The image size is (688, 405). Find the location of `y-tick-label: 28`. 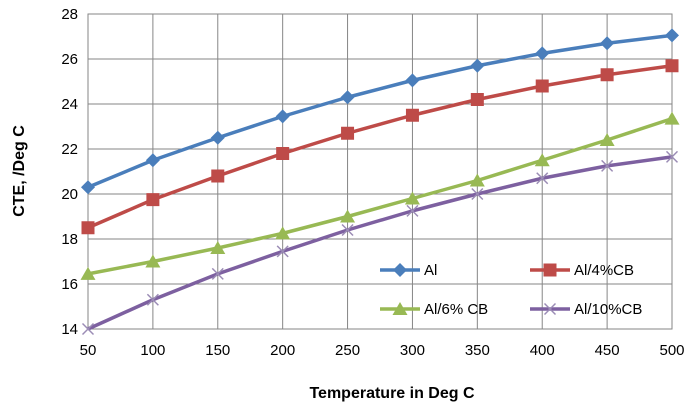

y-tick-label: 28 is located at coordinates (69, 14).